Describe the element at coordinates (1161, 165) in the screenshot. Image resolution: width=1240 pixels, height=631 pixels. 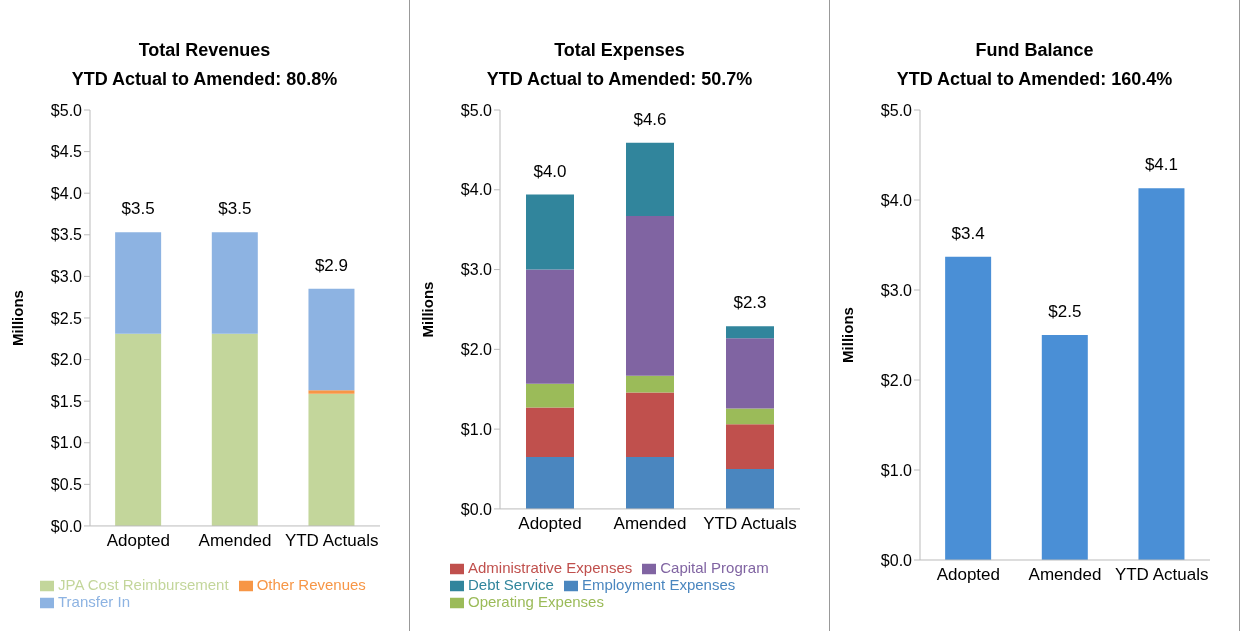
I see `data-label: $4.1` at that location.